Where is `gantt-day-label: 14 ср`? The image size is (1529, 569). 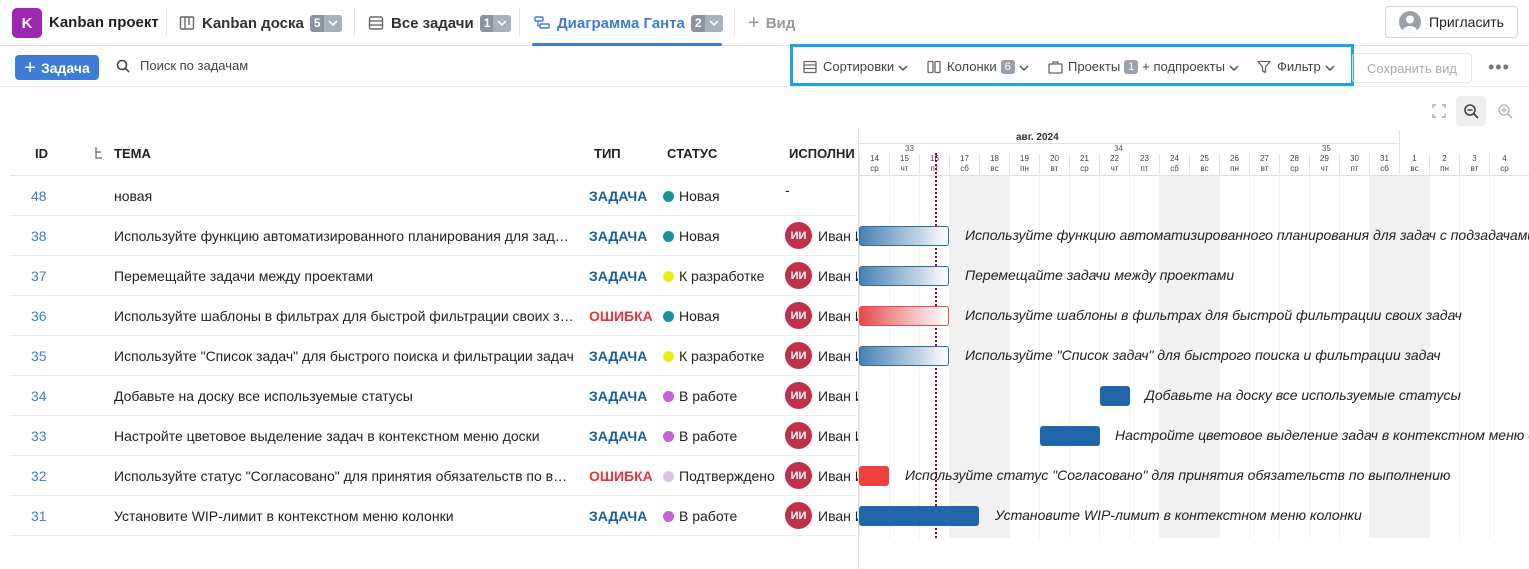 gantt-day-label: 14 ср is located at coordinates (874, 165).